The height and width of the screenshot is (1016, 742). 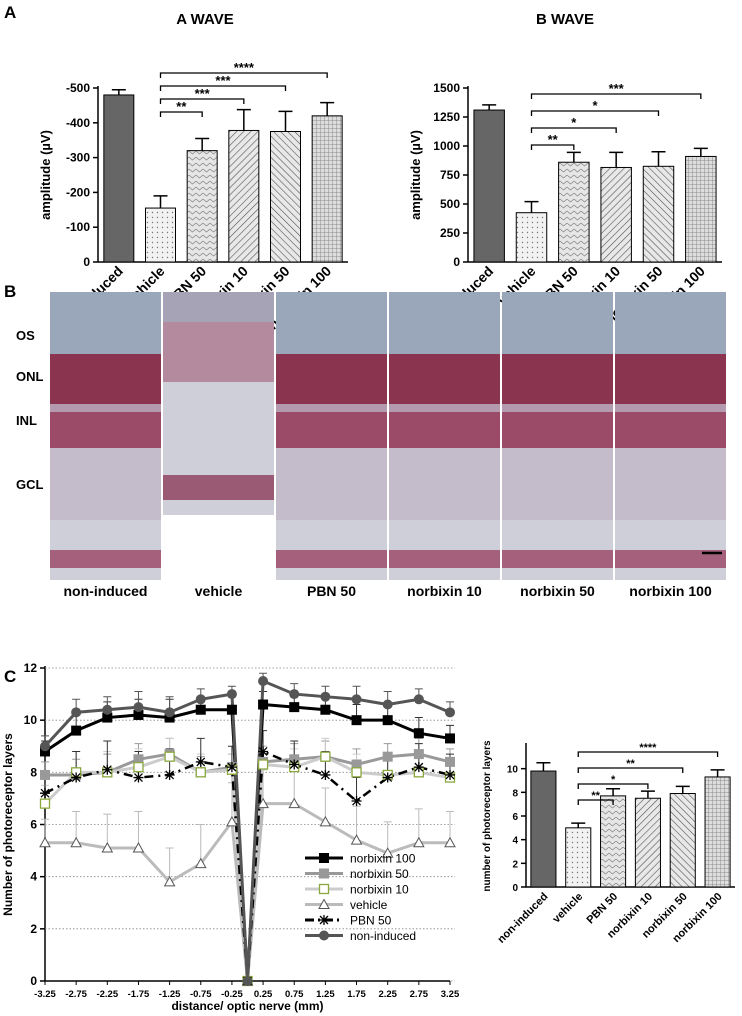 What do you see at coordinates (106, 591) in the screenshot?
I see `group-label: non-induced` at bounding box center [106, 591].